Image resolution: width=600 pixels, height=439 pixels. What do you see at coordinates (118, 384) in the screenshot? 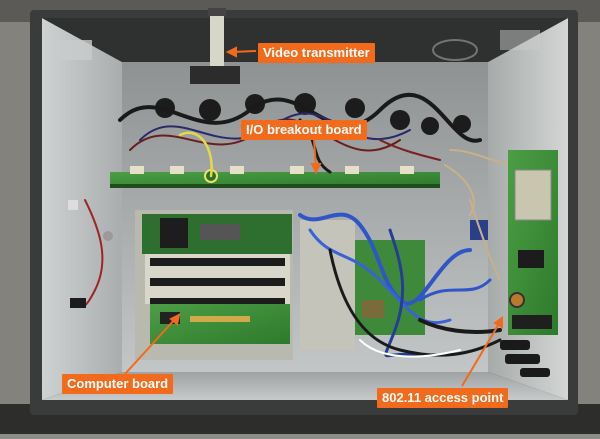
I see `computer-board-label: Computer board` at bounding box center [118, 384].